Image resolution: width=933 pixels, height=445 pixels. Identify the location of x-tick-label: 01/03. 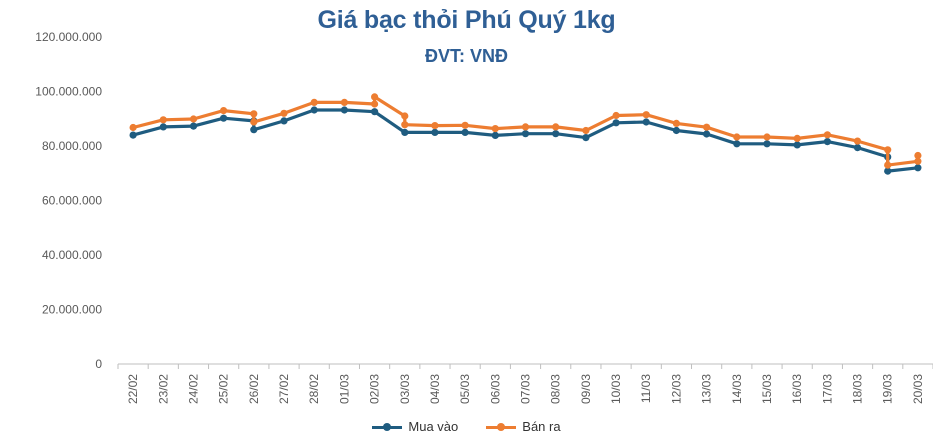
(344, 389).